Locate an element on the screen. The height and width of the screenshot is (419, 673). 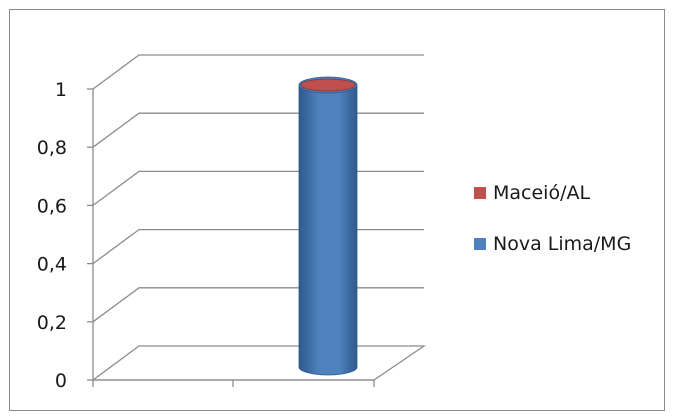
y-tick-label: 0,8 is located at coordinates (52, 148).